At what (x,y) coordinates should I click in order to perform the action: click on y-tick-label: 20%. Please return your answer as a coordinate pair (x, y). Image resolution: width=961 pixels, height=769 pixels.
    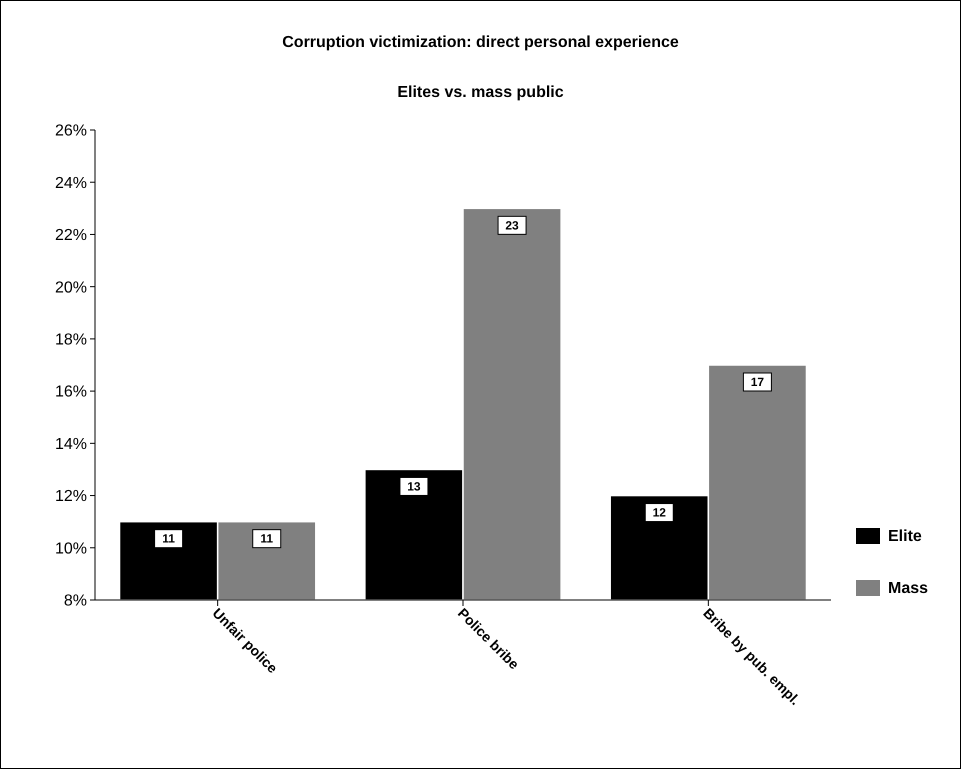
    Looking at the image, I should click on (70, 287).